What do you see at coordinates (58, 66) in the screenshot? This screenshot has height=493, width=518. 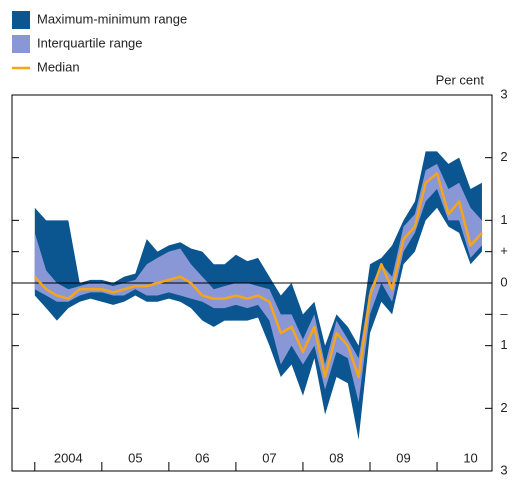 I see `legend-label: Median` at bounding box center [58, 66].